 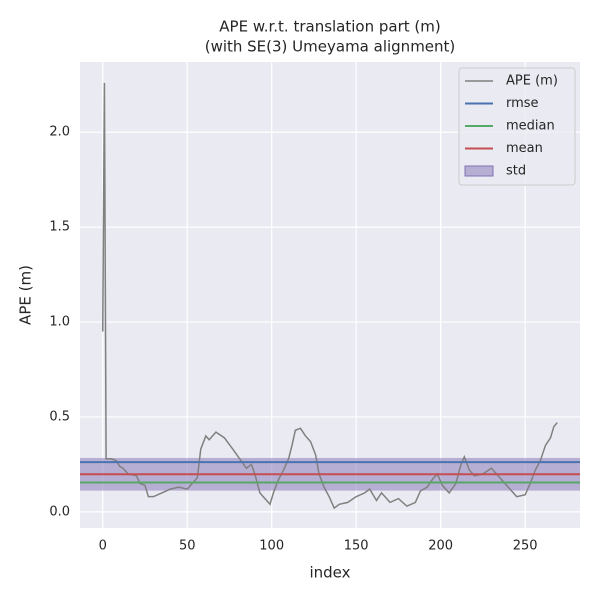 I want to click on y-tick-label: 1.5, so click(x=59, y=227).